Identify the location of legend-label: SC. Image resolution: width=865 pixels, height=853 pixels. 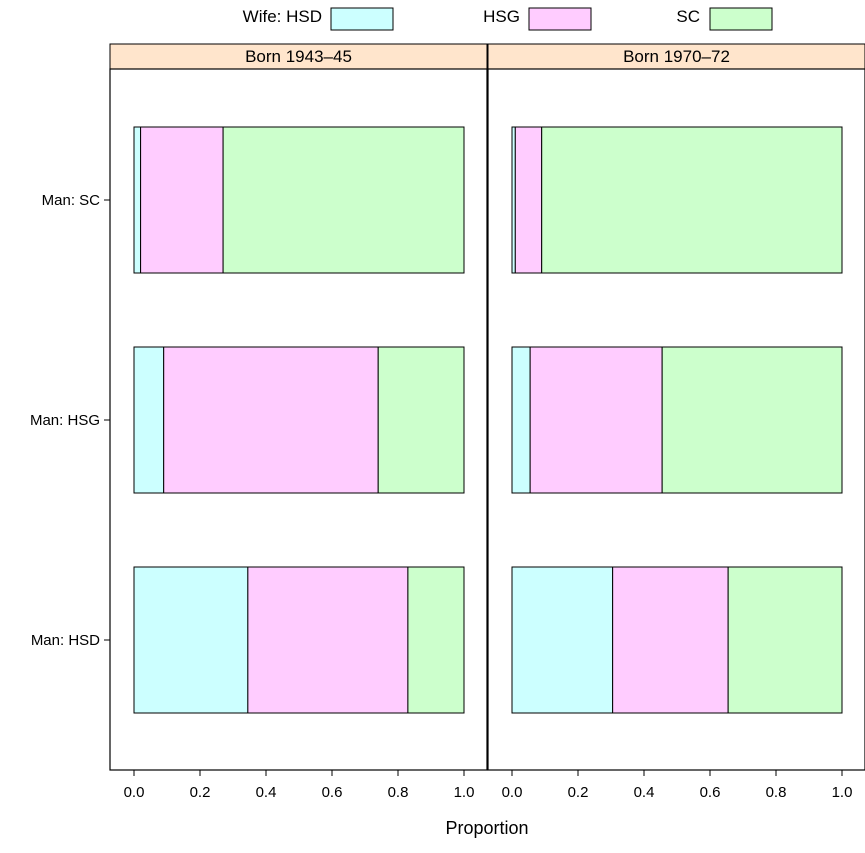
(688, 16).